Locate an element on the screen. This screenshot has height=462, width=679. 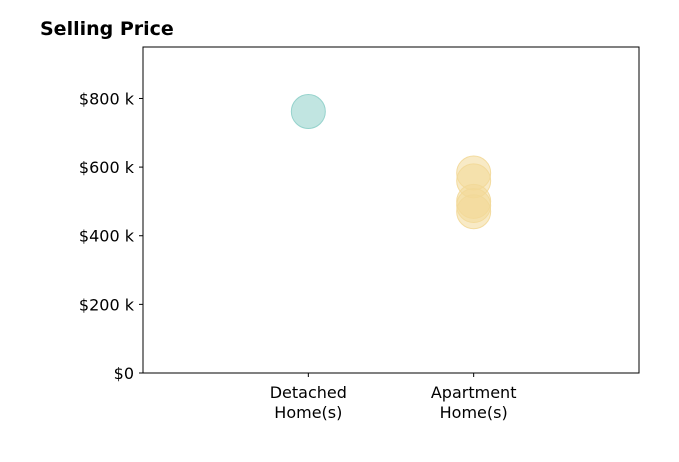
y-tick-label: $800 k is located at coordinates (107, 98).